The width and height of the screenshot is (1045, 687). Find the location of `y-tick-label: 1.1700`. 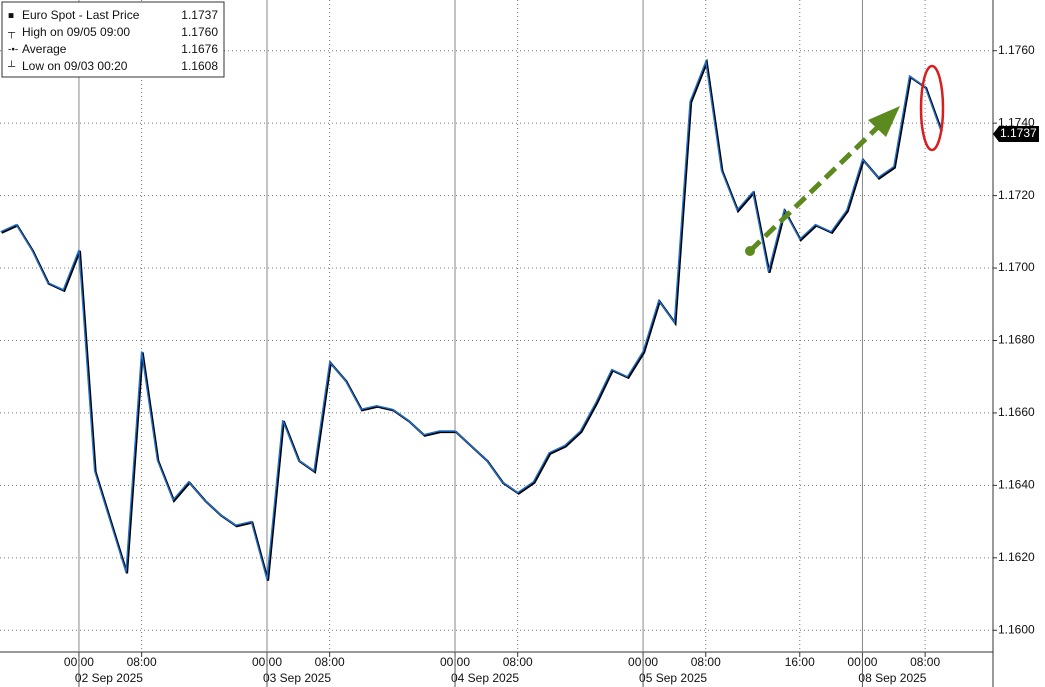

y-tick-label: 1.1700 is located at coordinates (1016, 267).